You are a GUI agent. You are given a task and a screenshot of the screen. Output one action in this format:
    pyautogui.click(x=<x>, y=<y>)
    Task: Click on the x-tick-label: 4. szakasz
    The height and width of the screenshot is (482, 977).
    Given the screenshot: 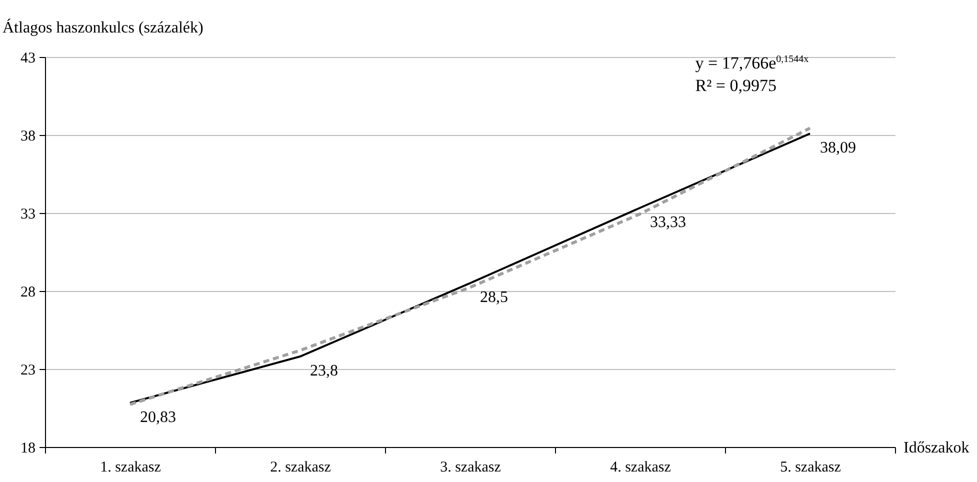 What is the action you would take?
    pyautogui.click(x=641, y=468)
    